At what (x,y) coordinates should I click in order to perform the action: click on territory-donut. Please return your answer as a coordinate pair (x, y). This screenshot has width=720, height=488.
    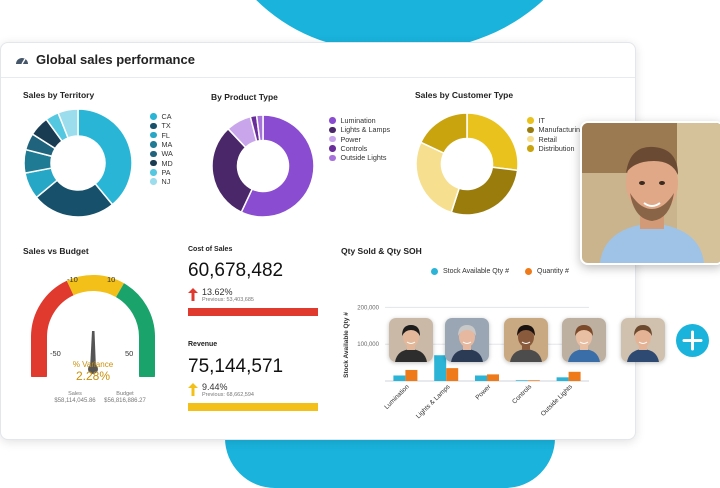
    Looking at the image, I should click on (78, 163).